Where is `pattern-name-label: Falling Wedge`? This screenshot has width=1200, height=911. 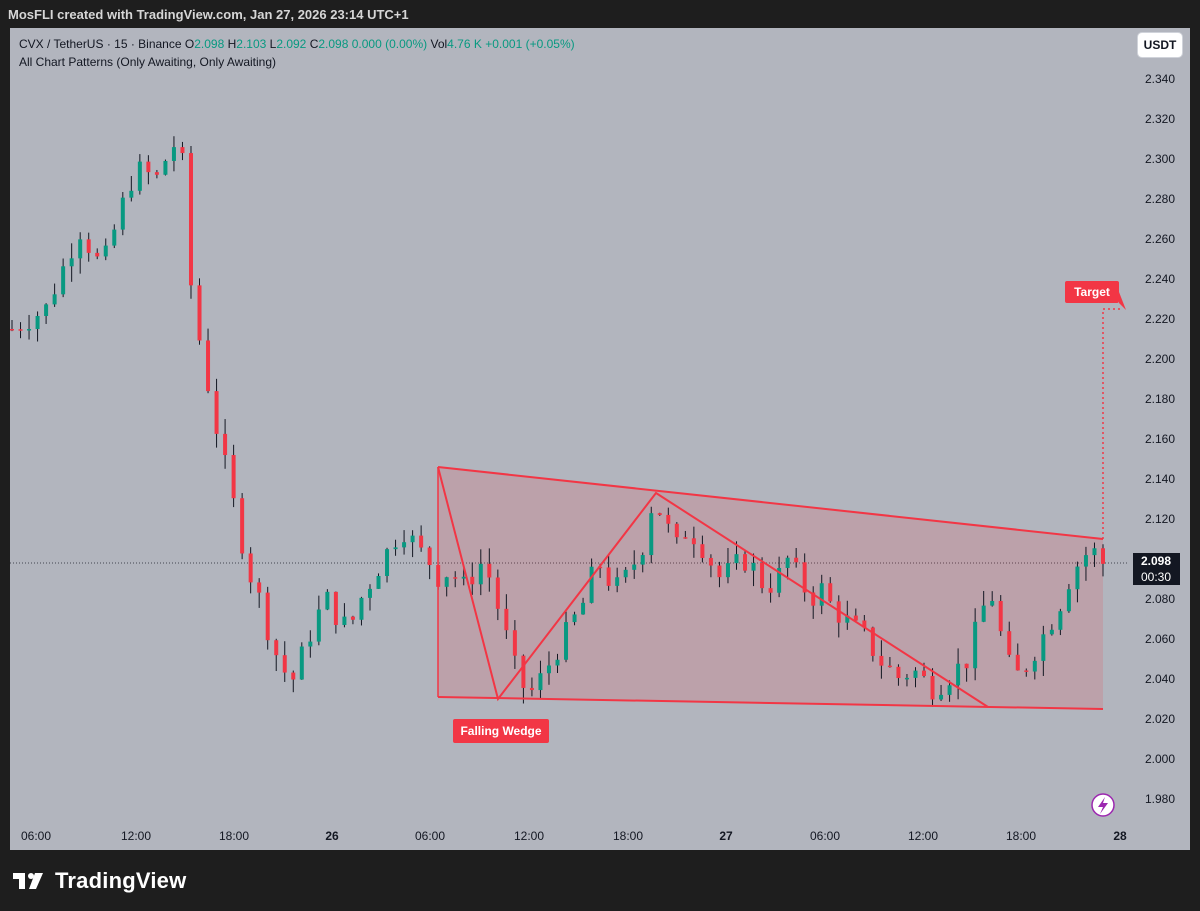
pattern-name-label: Falling Wedge is located at coordinates (500, 731).